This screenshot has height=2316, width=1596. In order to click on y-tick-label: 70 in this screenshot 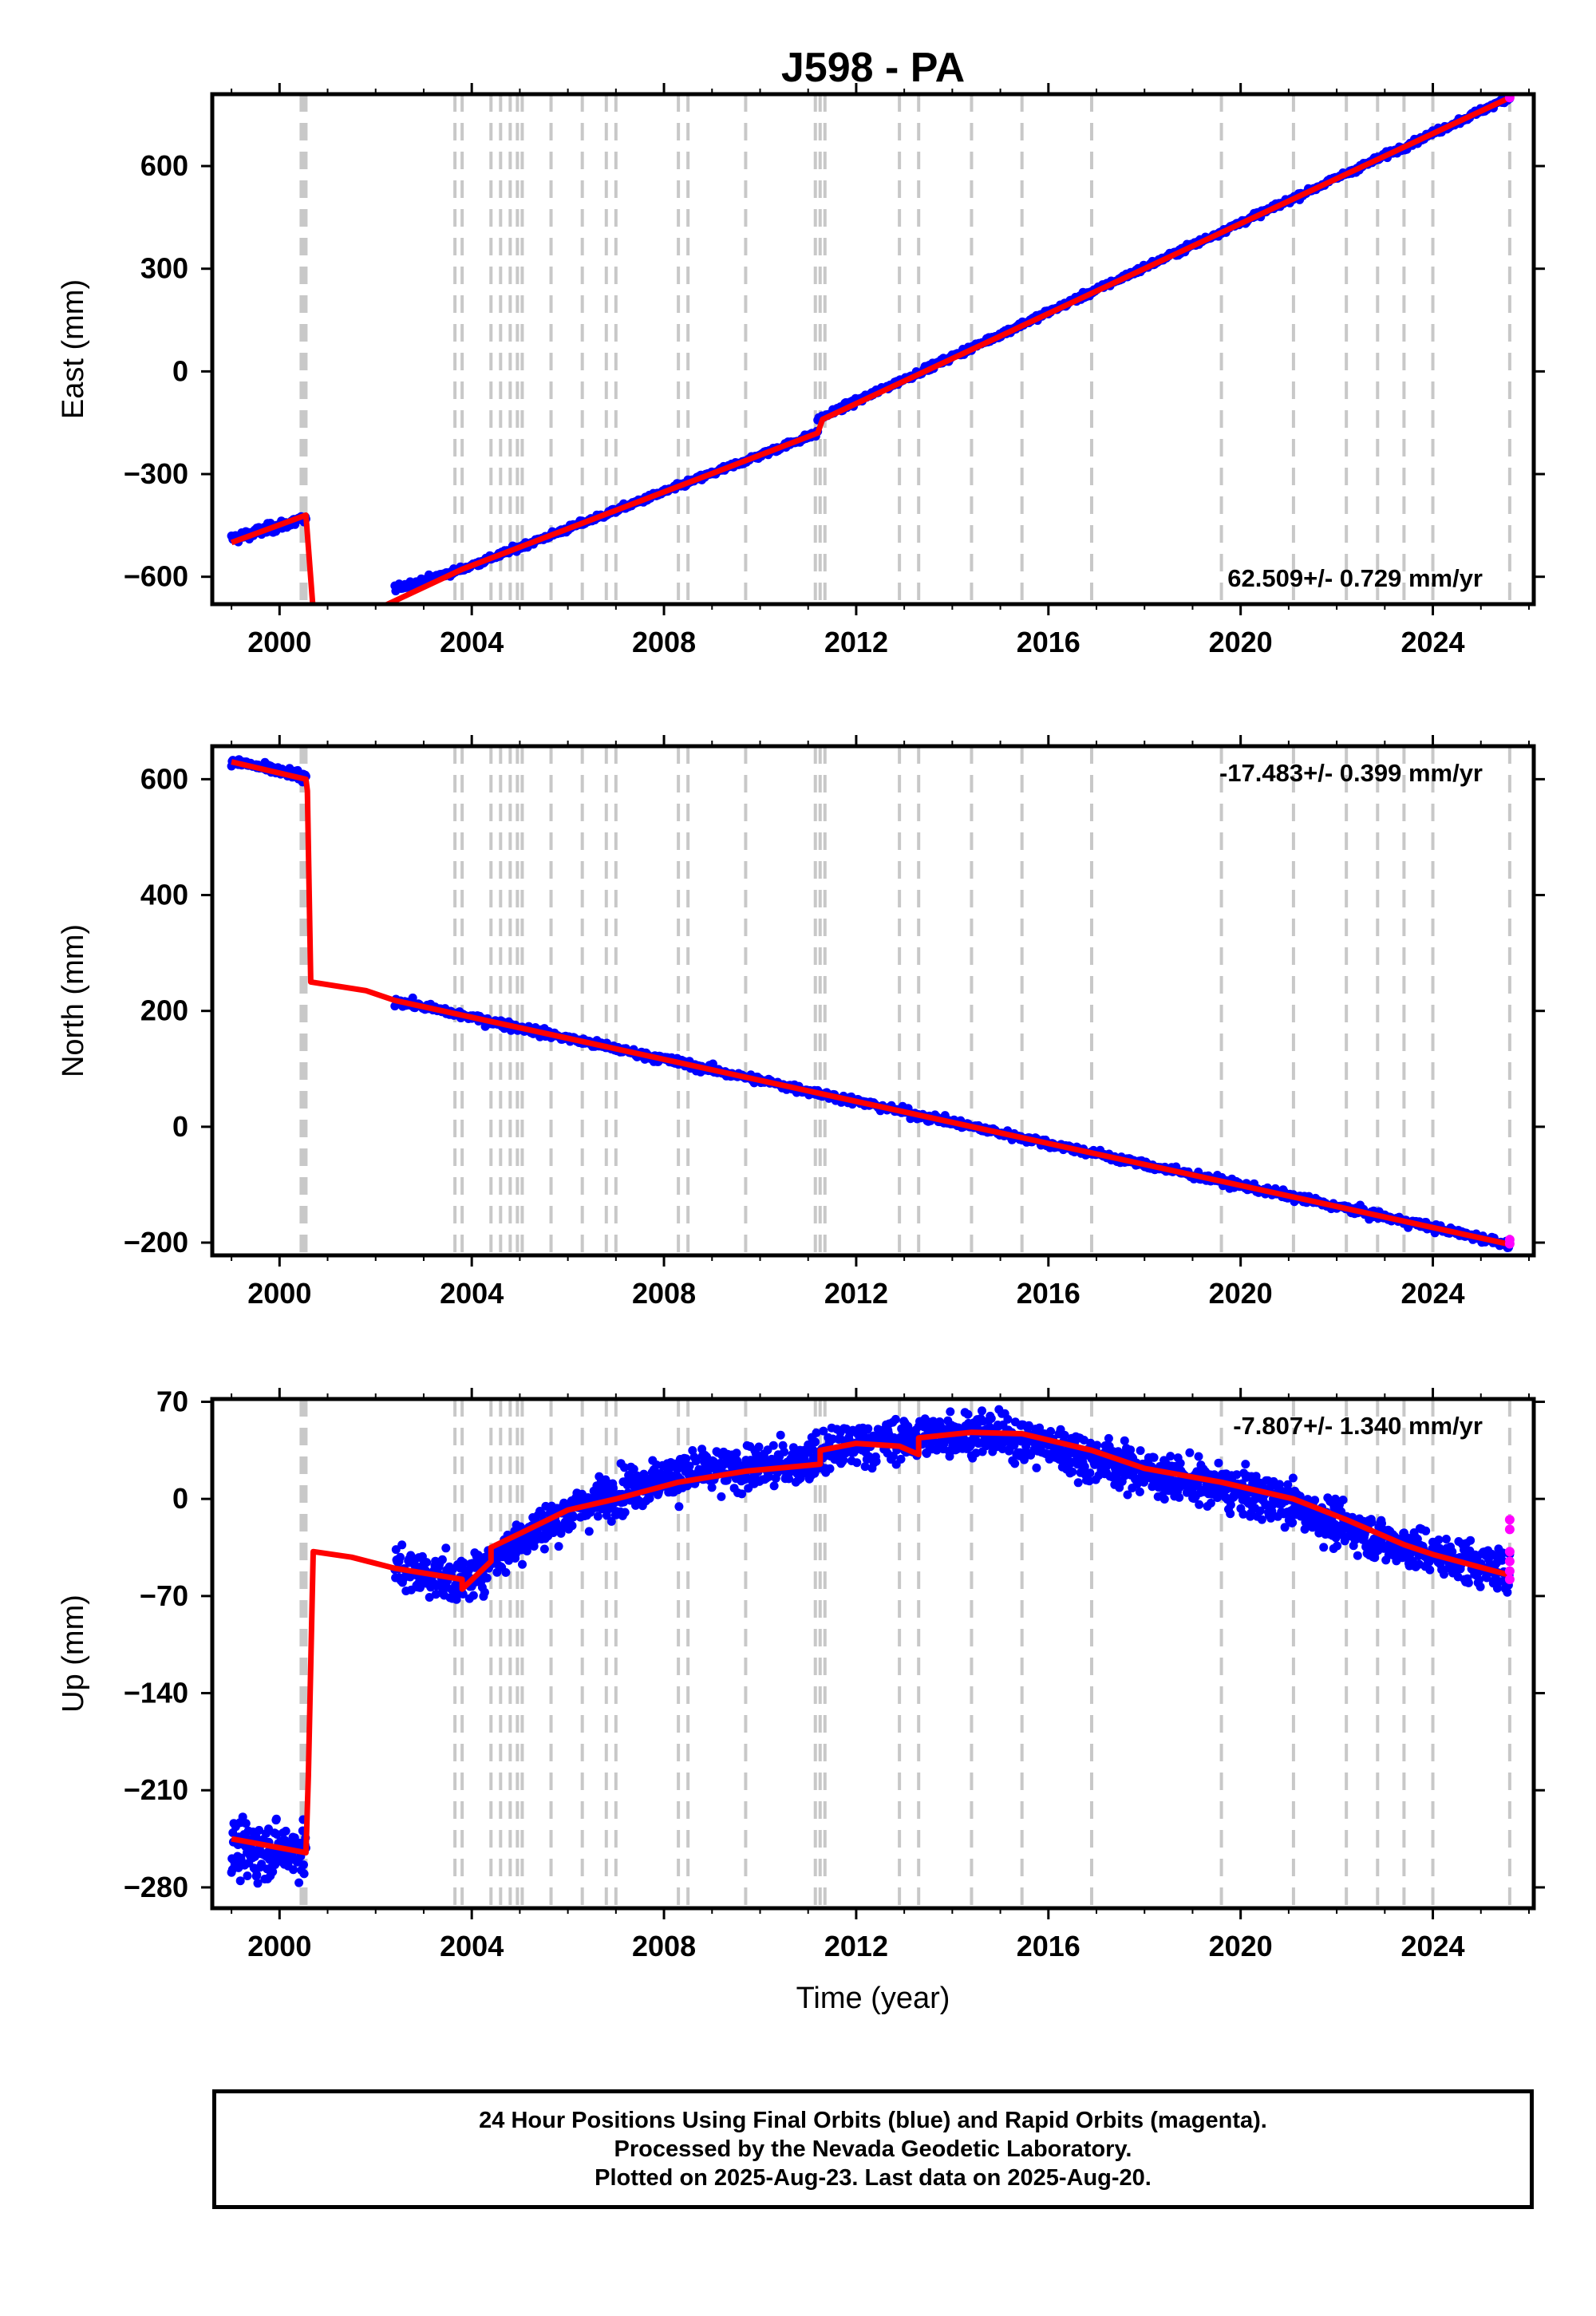, I will do `click(172, 1401)`.